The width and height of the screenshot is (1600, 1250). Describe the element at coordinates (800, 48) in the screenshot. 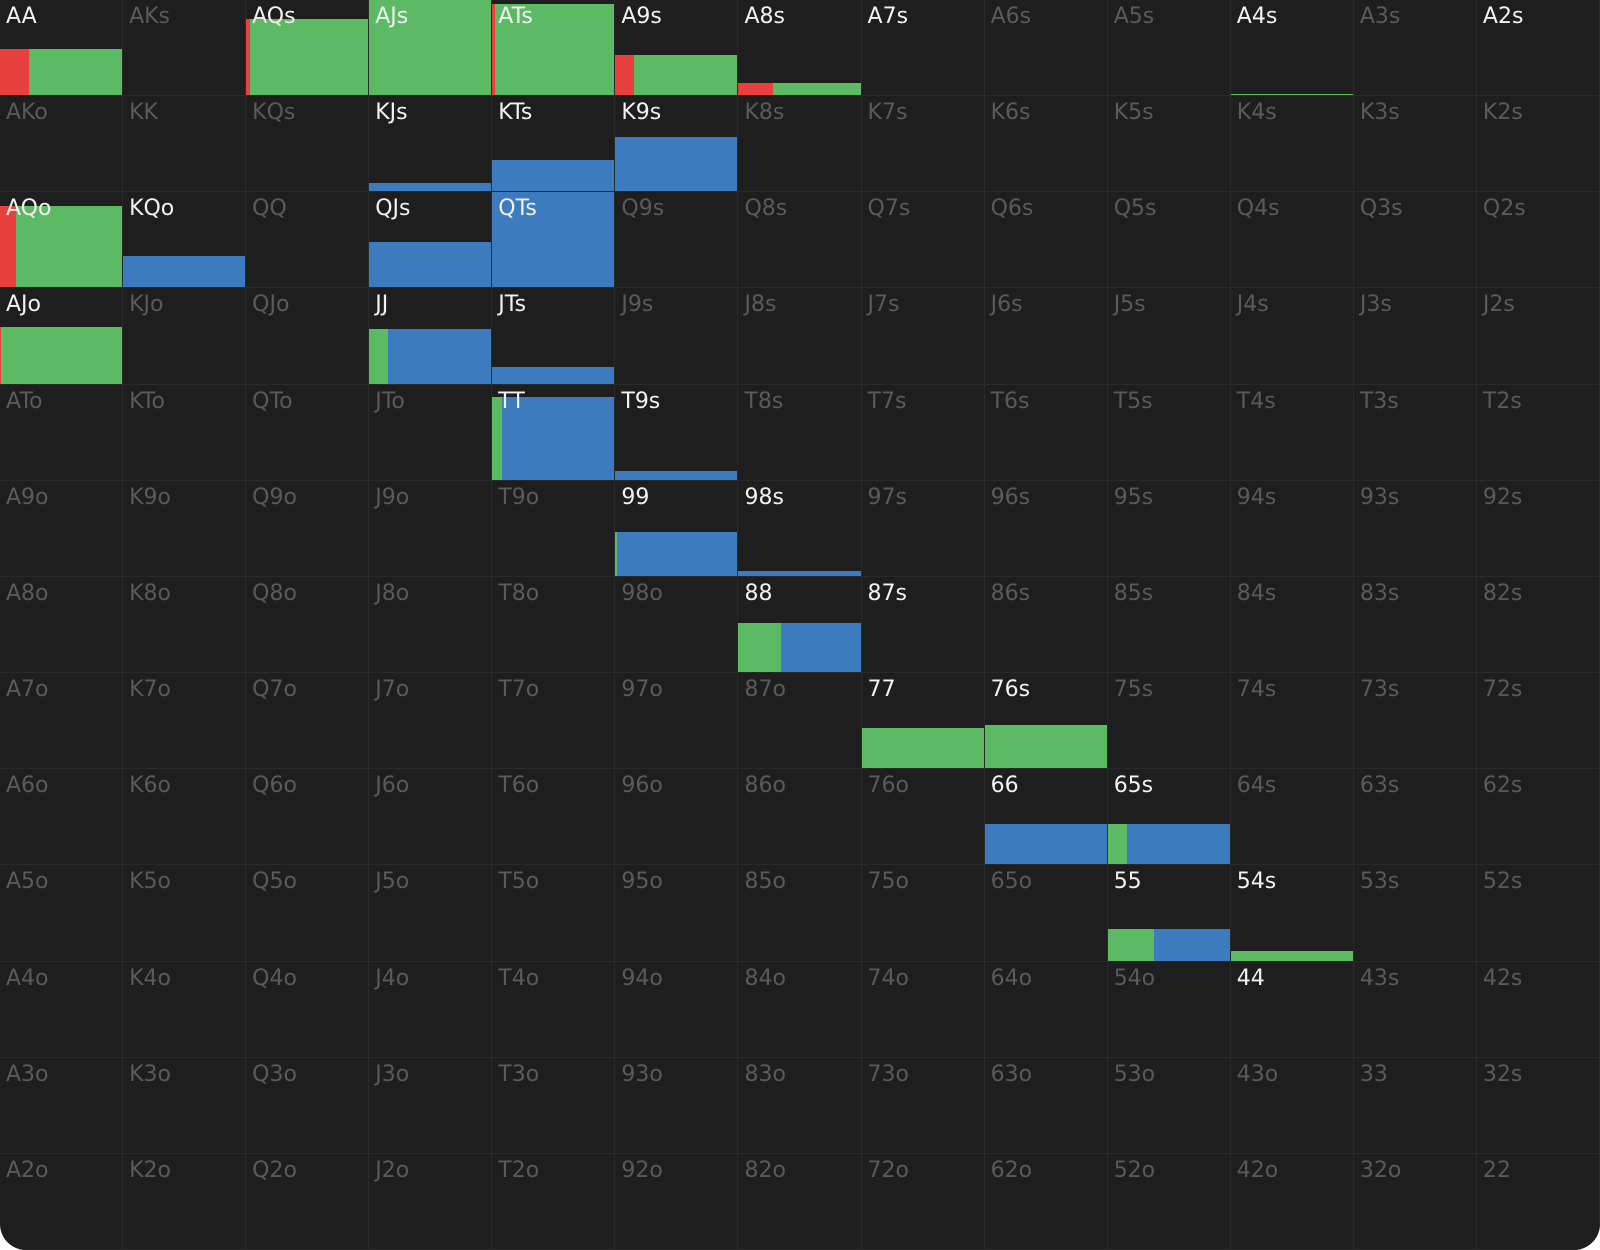

I see `hand-cell: A8s` at that location.